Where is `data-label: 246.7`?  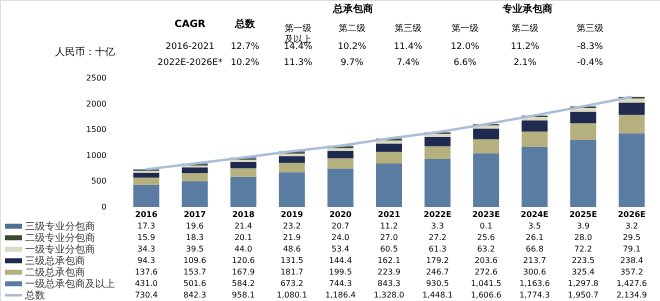
data-label: 246.7 is located at coordinates (437, 271).